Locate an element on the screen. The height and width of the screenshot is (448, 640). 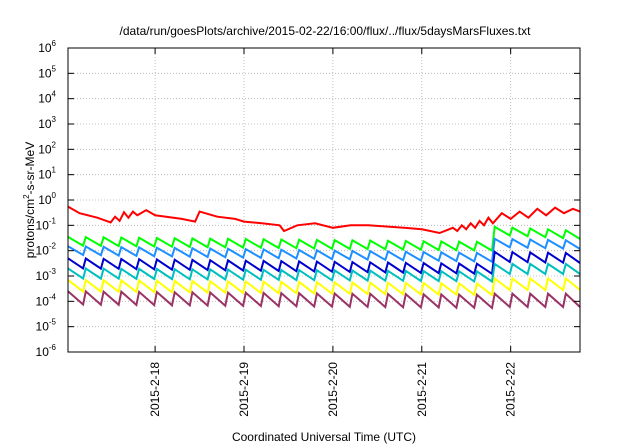
y-axis-label: protons/cm2-s-sr-MeV is located at coordinates (29, 200).